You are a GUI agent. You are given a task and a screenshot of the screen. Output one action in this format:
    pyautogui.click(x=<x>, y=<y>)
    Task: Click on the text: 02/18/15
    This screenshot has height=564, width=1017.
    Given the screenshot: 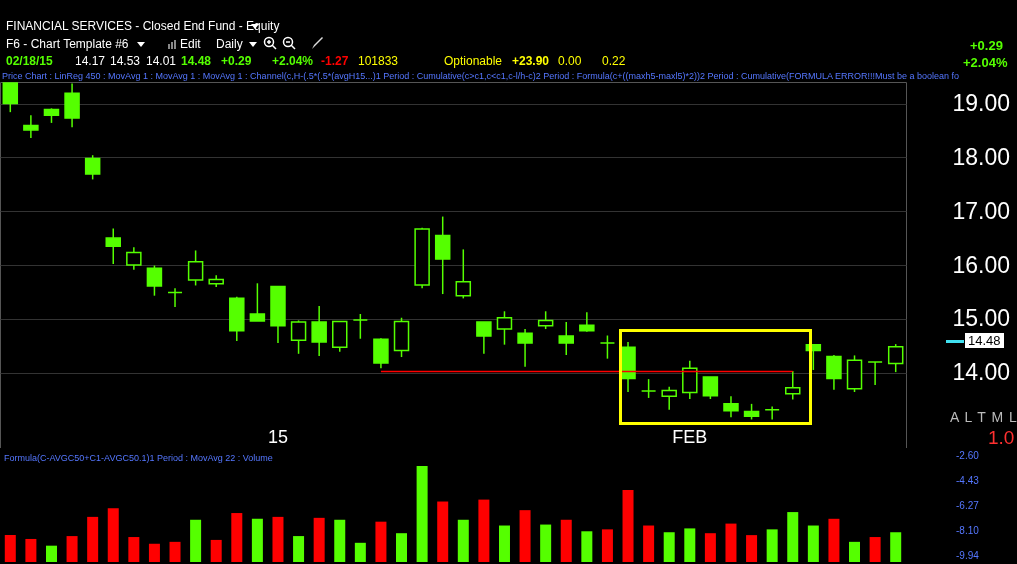 What is the action you would take?
    pyautogui.click(x=29, y=61)
    